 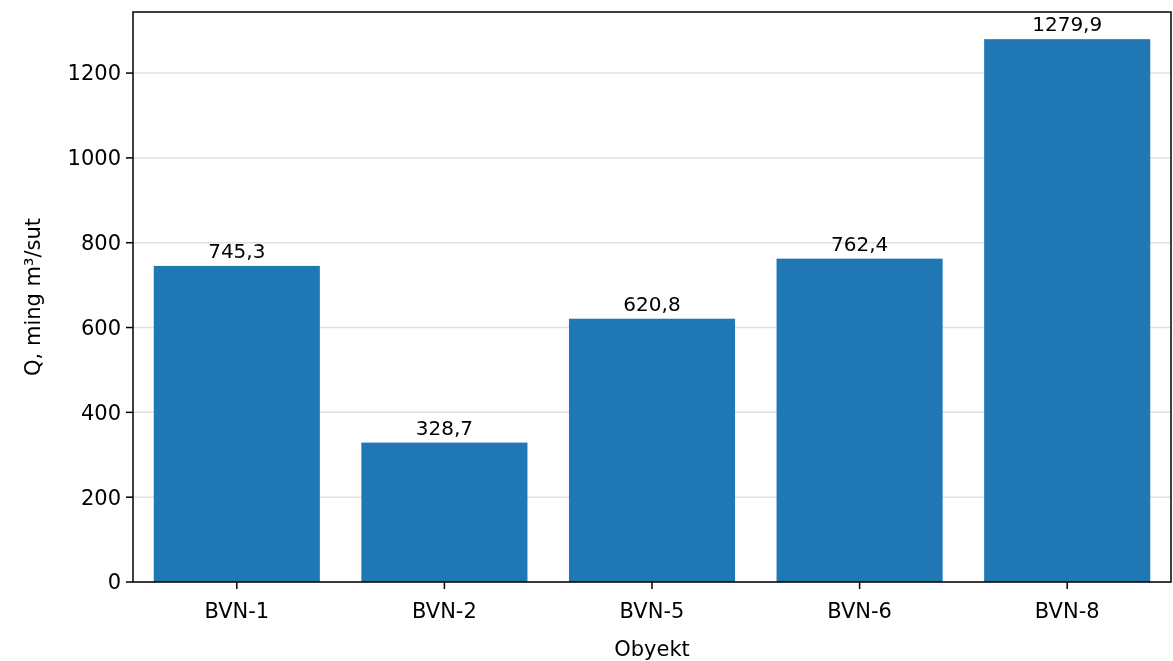 I want to click on y-tick-label: 600, so click(x=100, y=327).